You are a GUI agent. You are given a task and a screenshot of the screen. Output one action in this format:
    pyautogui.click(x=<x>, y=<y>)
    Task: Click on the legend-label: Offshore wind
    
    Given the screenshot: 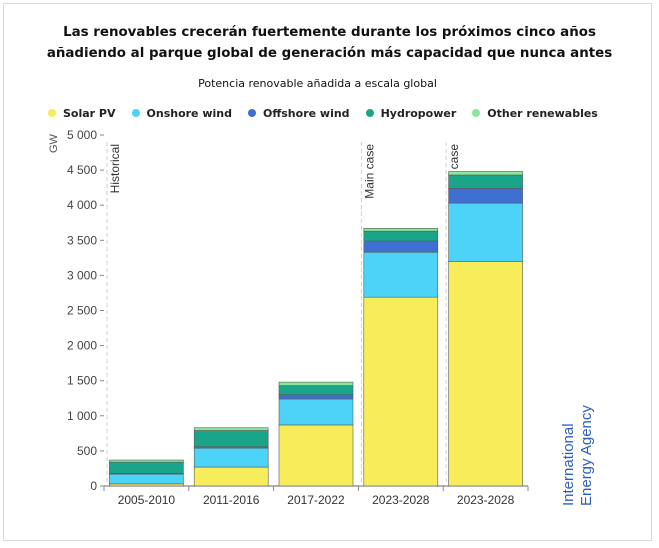 What is the action you would take?
    pyautogui.click(x=306, y=113)
    